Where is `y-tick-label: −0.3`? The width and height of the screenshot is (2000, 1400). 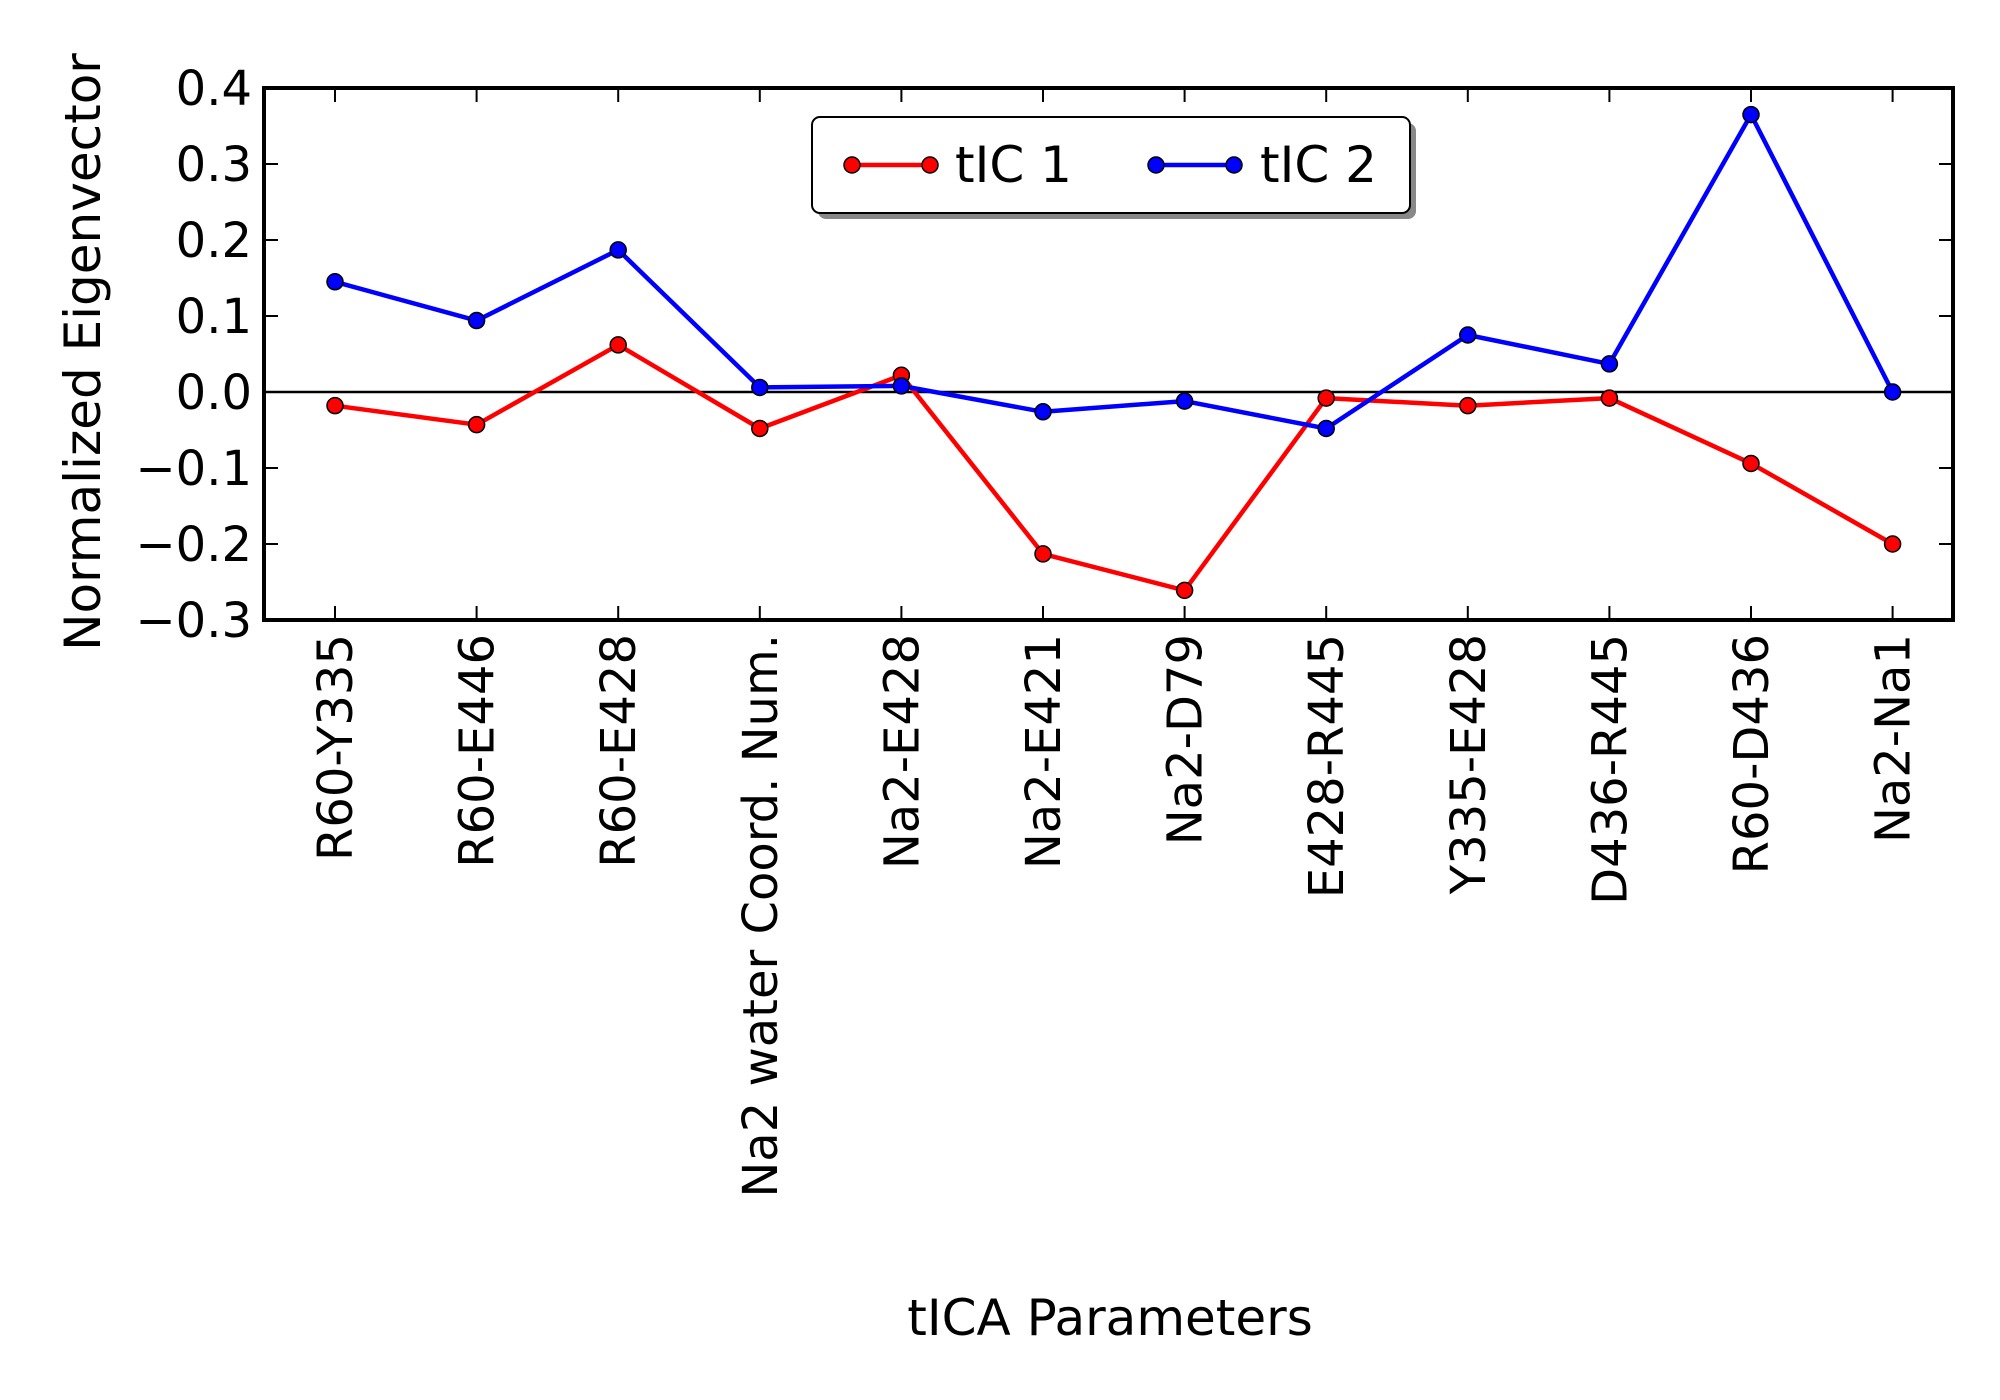
y-tick-label: −0.3 is located at coordinates (193, 621).